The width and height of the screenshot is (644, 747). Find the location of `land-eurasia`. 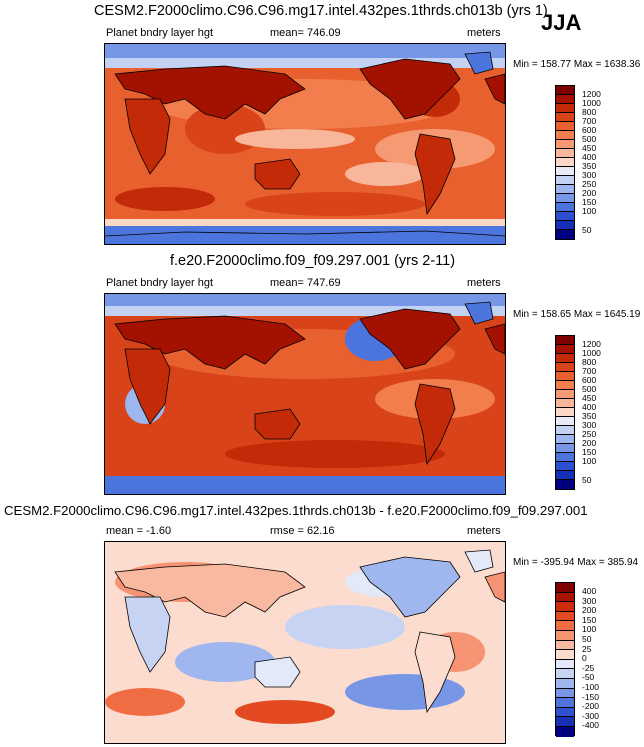

land-eurasia is located at coordinates (210, 92).